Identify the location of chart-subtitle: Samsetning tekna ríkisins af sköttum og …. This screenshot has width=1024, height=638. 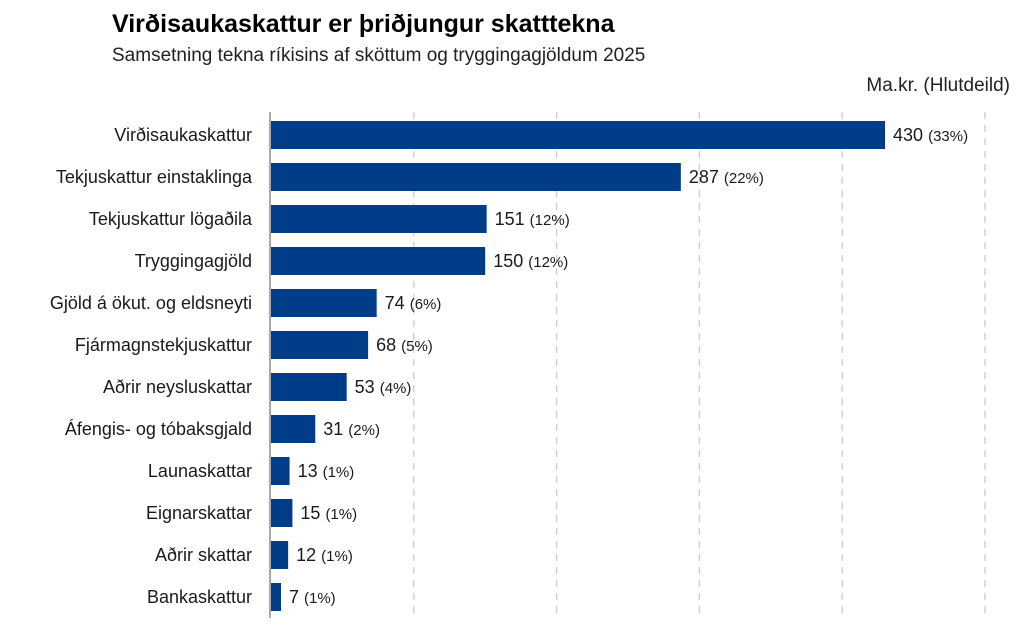
(379, 55).